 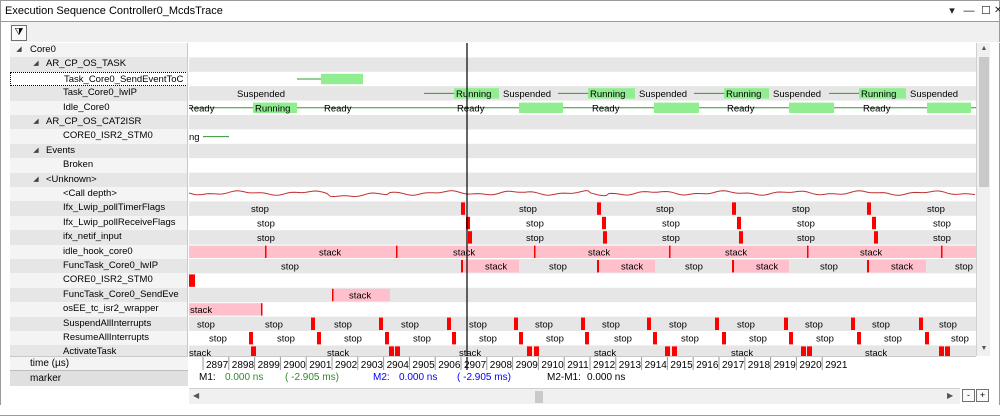 What do you see at coordinates (217, 365) in the screenshot?
I see `axis-tick-label: 2897` at bounding box center [217, 365].